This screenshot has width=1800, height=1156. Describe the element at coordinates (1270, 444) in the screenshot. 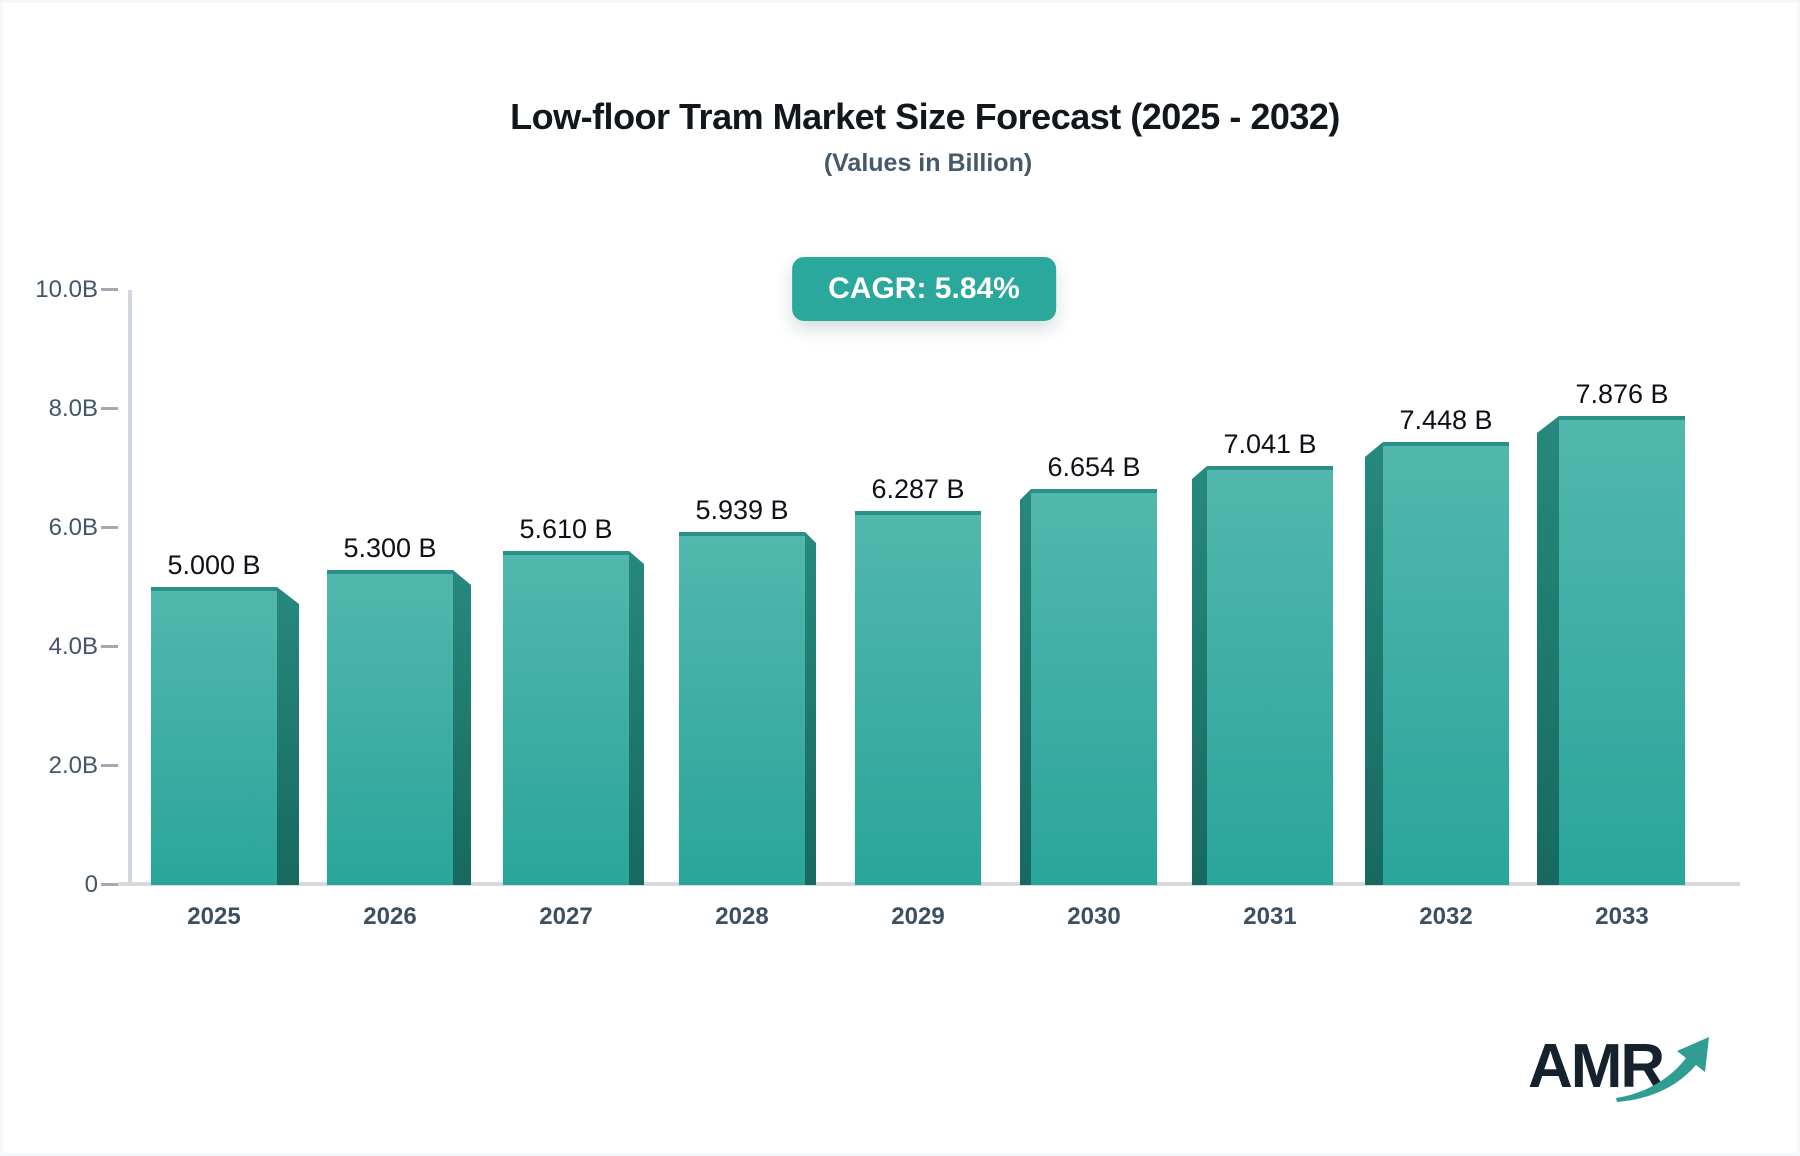

I see `bar-value-label: 7.041 B` at that location.